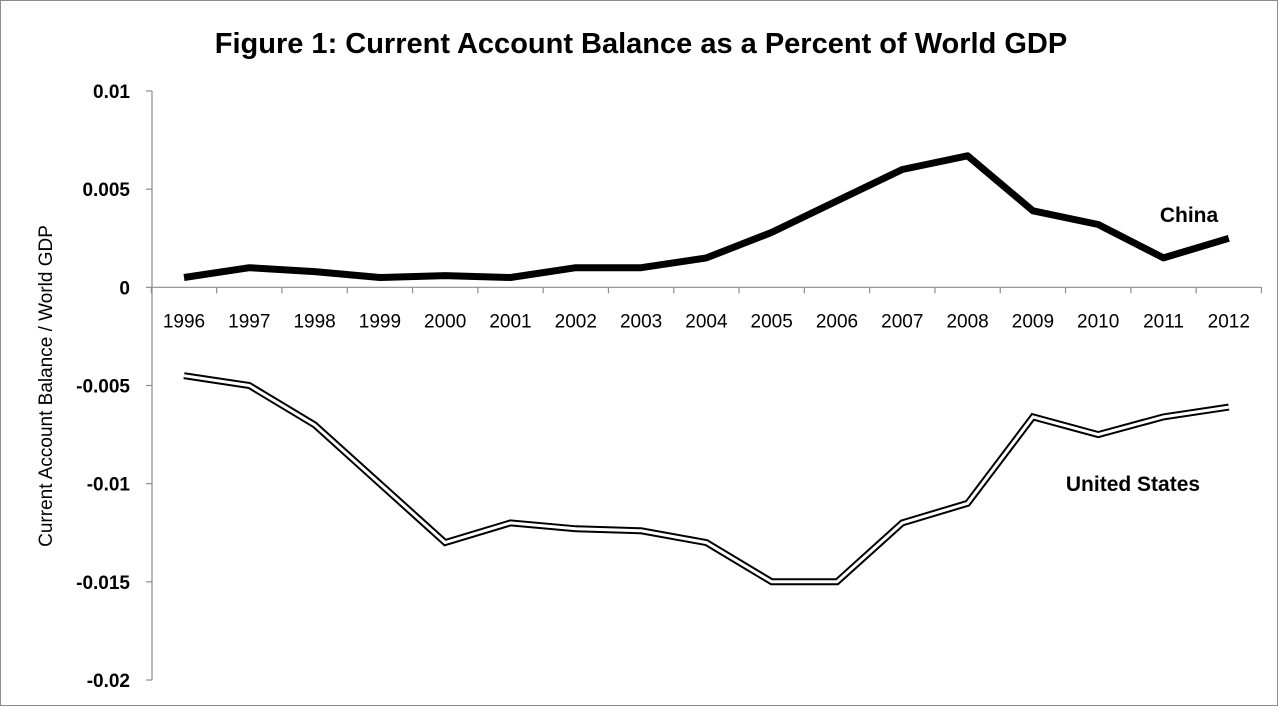 This screenshot has width=1278, height=706. What do you see at coordinates (902, 321) in the screenshot?
I see `x-tick-label: 2007` at bounding box center [902, 321].